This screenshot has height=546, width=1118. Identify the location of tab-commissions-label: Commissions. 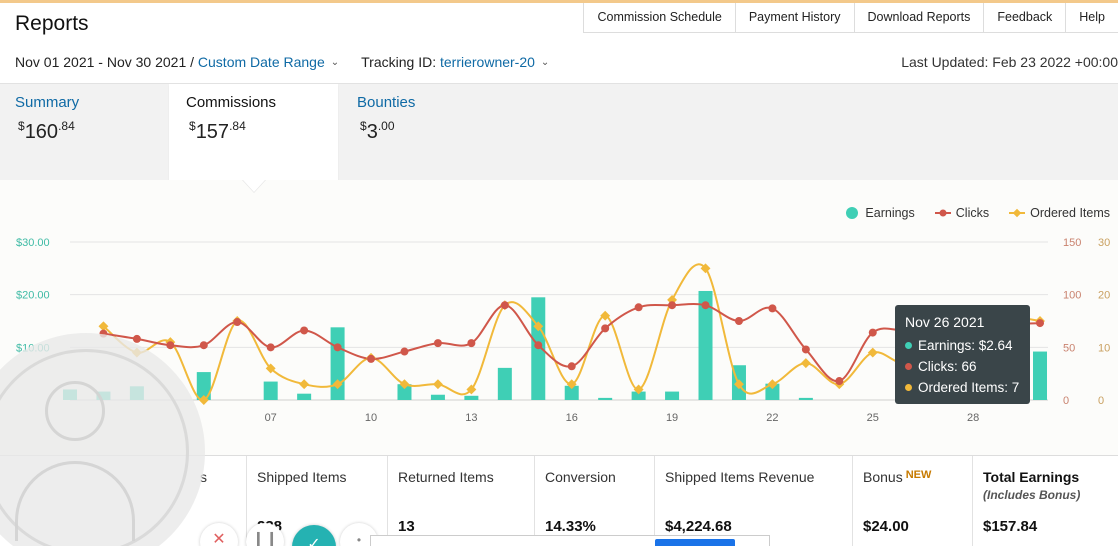
(231, 102).